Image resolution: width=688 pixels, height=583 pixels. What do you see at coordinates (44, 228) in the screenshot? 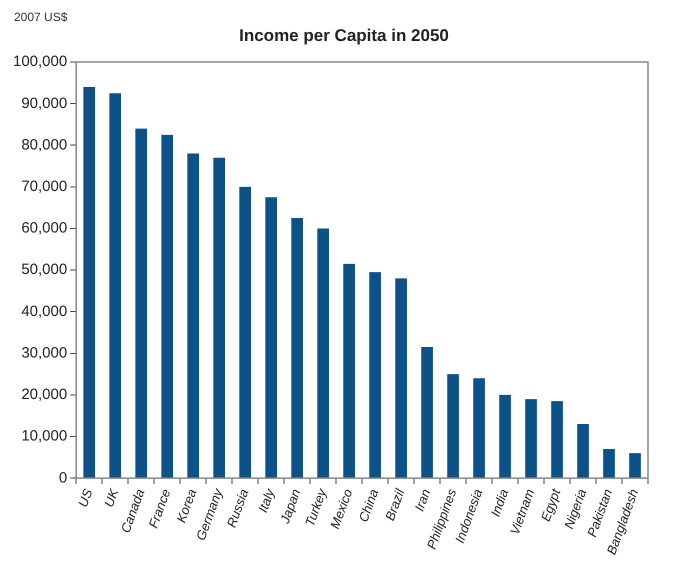
I see `y-tick-label: 60,000` at bounding box center [44, 228].